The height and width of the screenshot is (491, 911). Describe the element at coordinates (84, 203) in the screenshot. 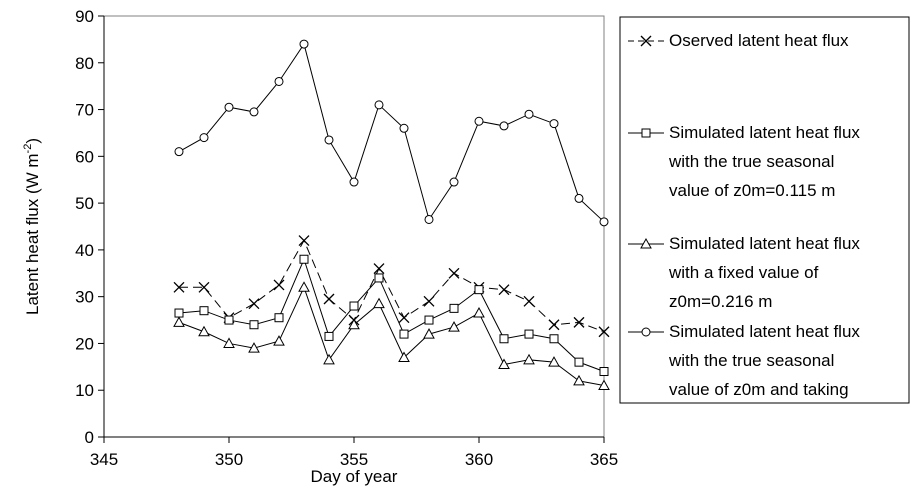

I see `y-tick-label: 50` at that location.